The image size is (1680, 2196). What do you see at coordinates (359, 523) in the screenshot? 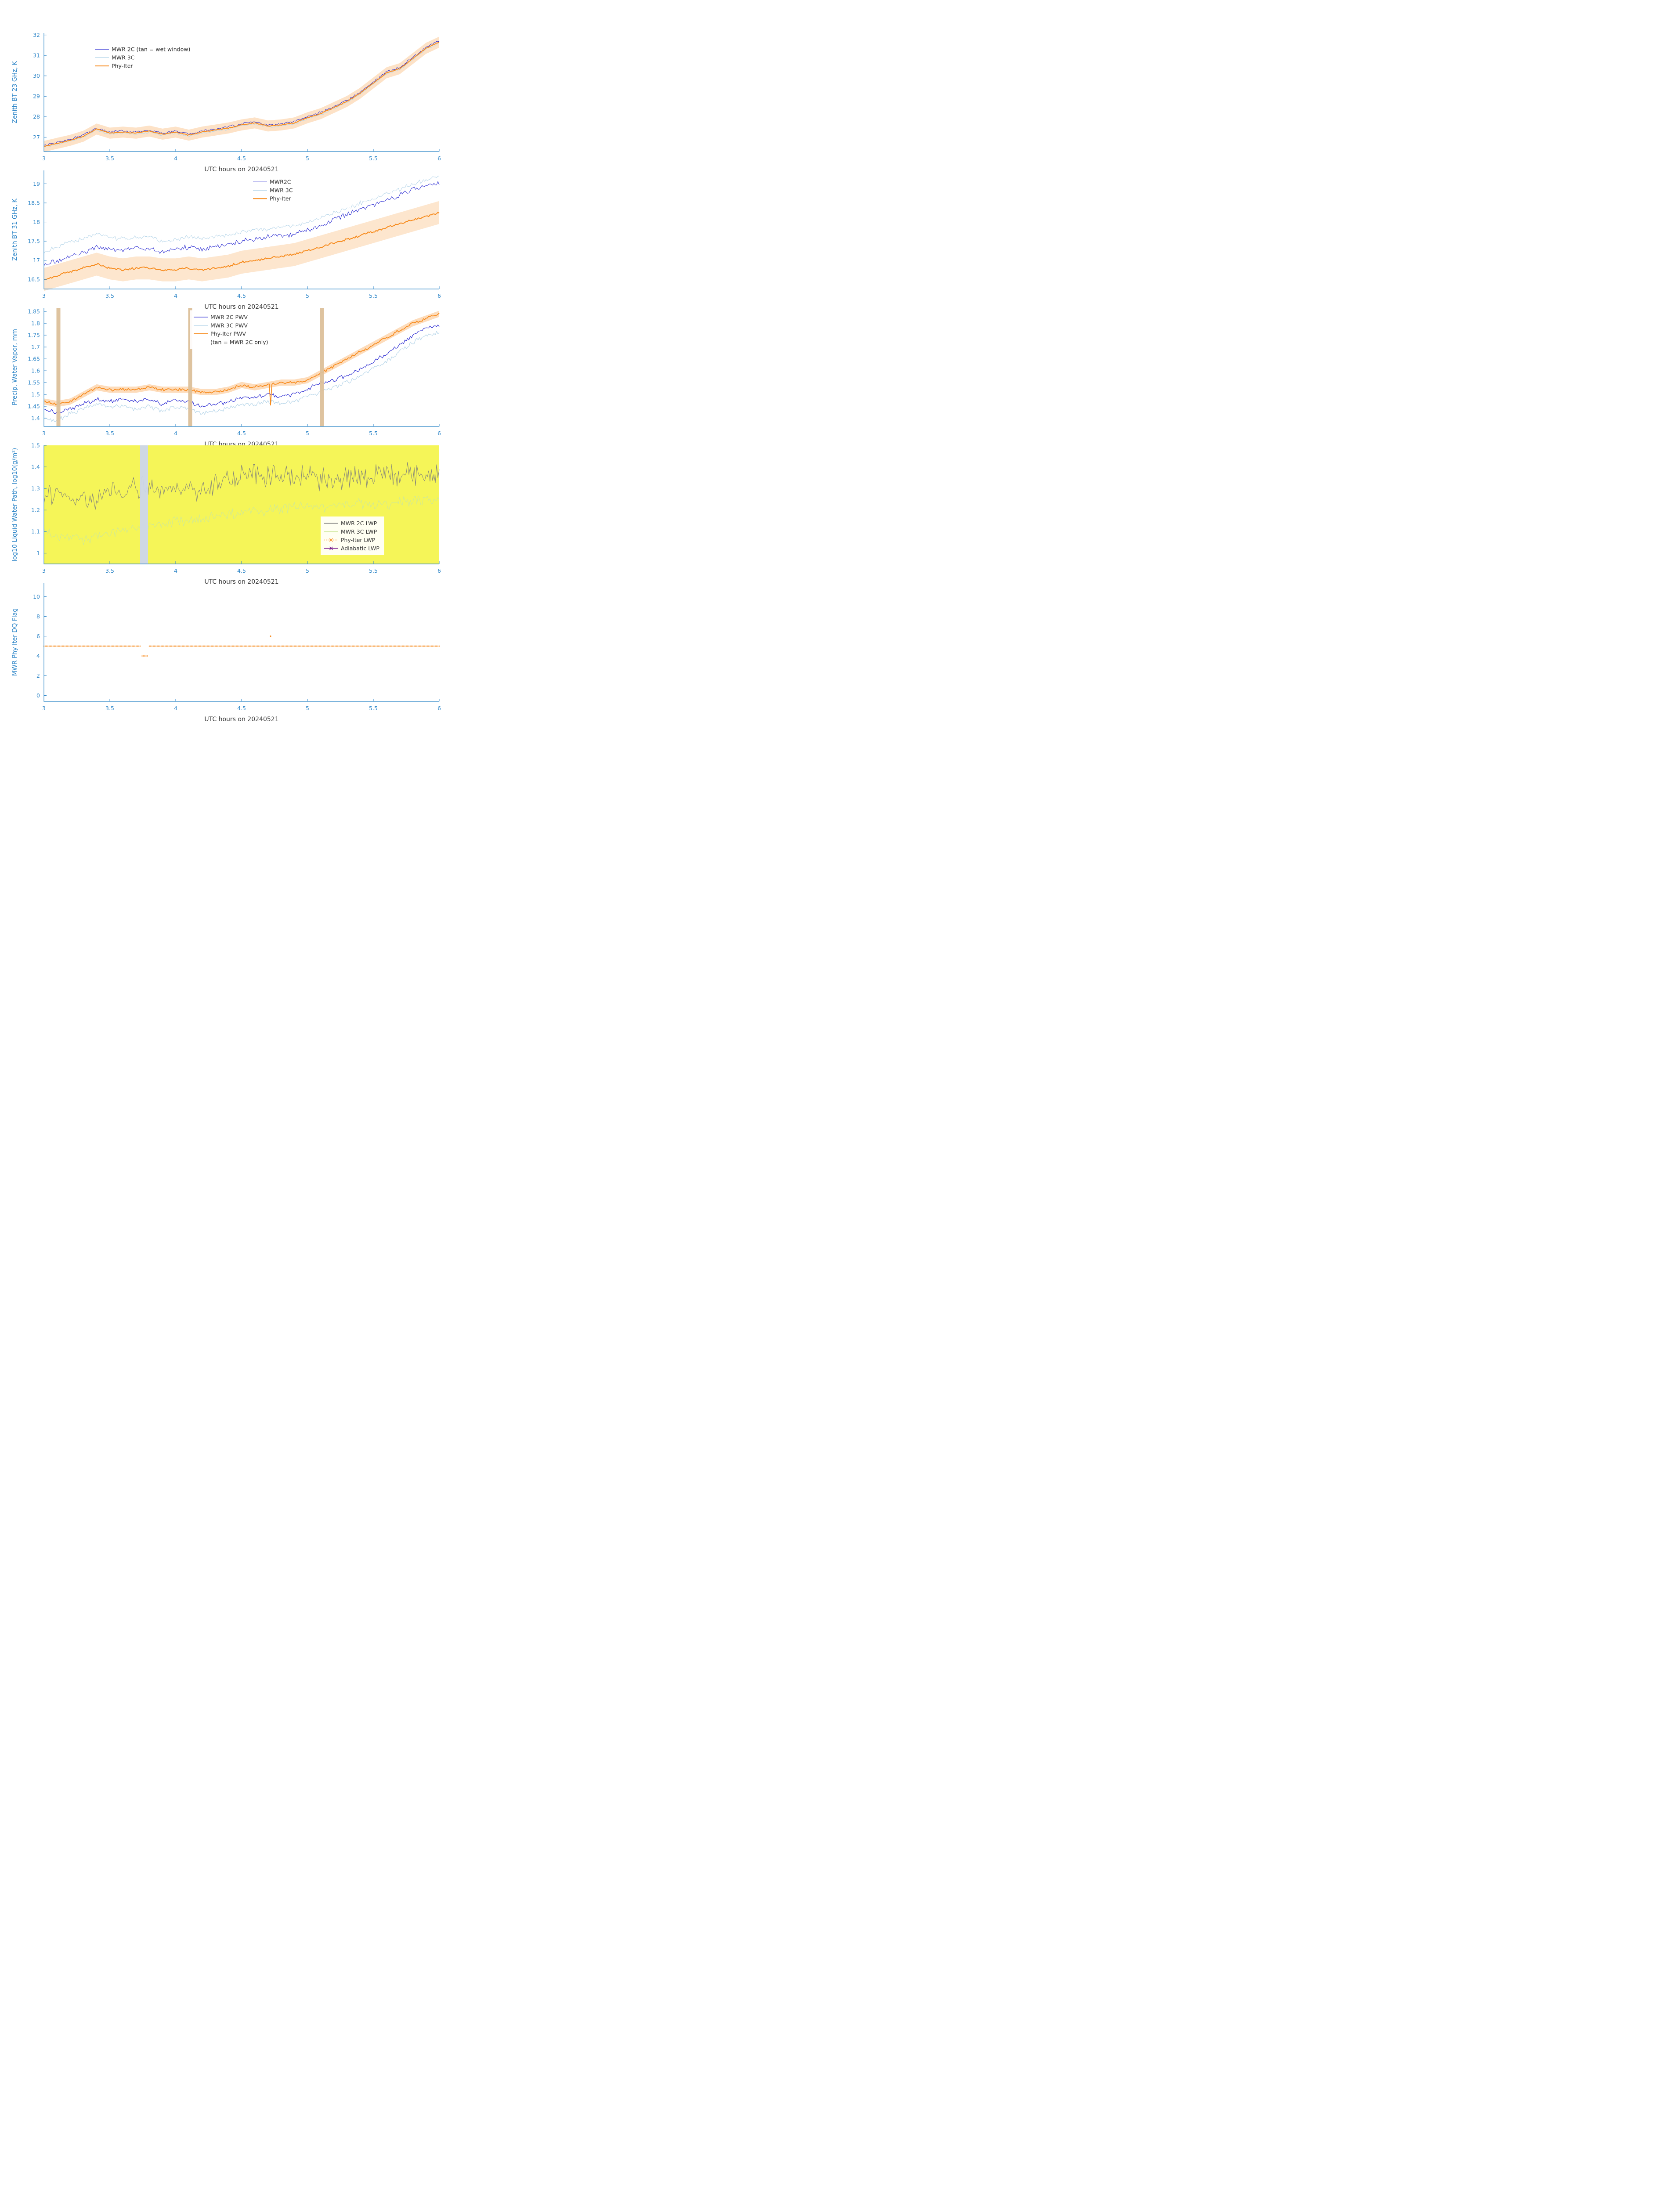
I see `legend-label: MWR 2C LWP` at bounding box center [359, 523].